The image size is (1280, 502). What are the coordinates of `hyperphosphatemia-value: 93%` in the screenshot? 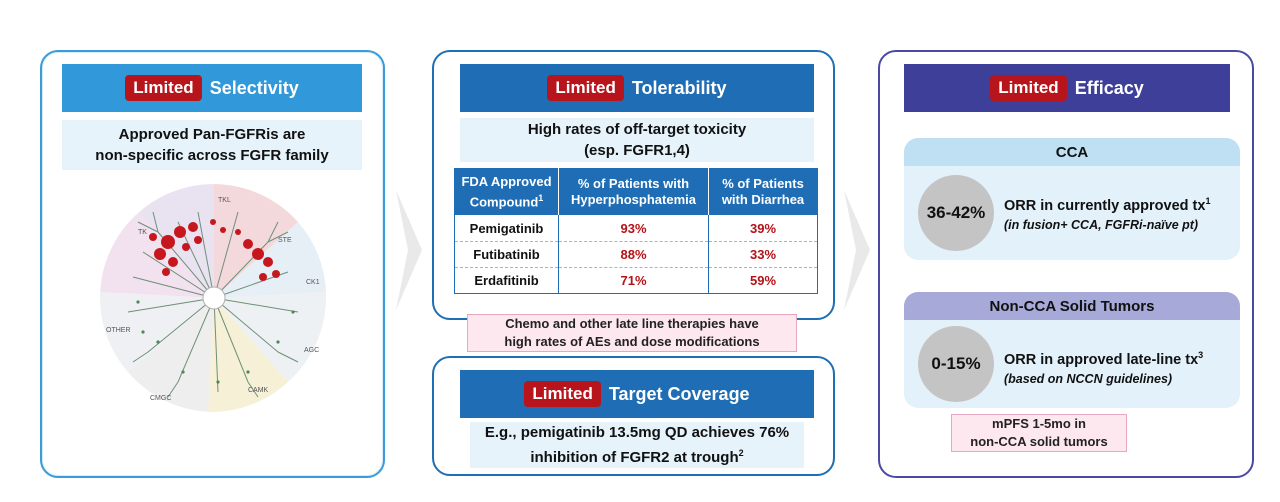 It's located at (633, 228).